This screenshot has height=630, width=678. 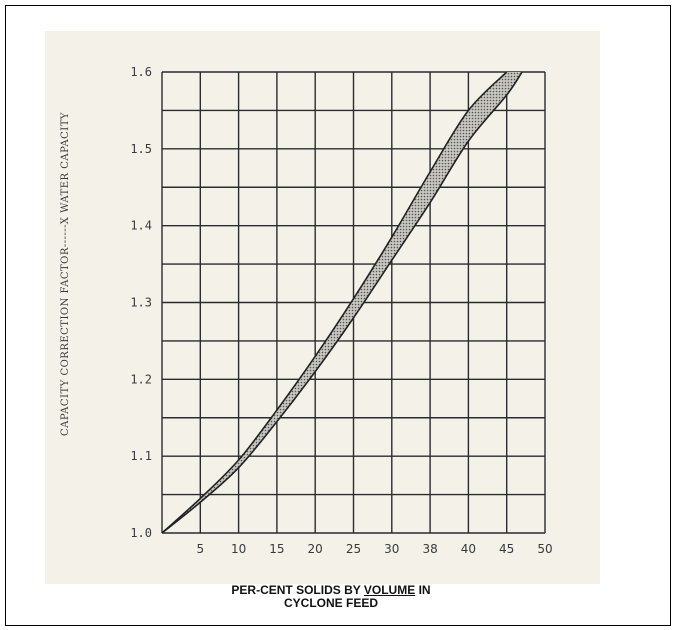 I want to click on x-axis-label-line-2: CYCLONE FEED, so click(x=330, y=603).